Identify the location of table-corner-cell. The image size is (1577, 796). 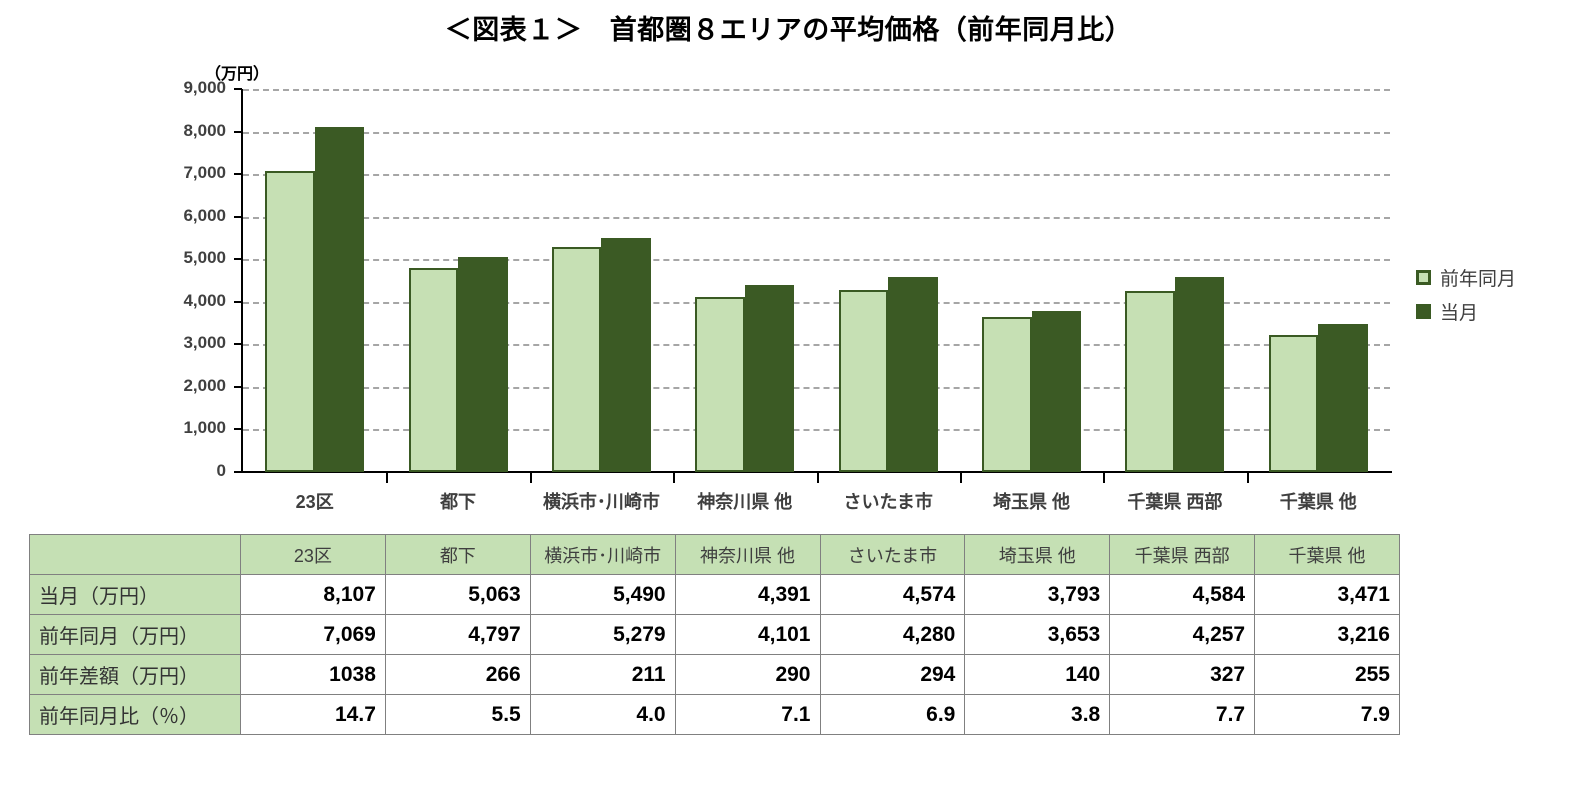
(135, 554).